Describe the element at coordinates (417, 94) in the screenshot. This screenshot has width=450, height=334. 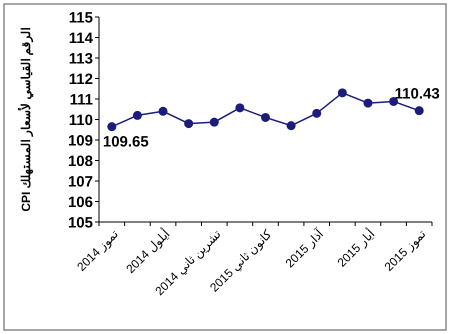
I see `annotation: 110.43` at that location.